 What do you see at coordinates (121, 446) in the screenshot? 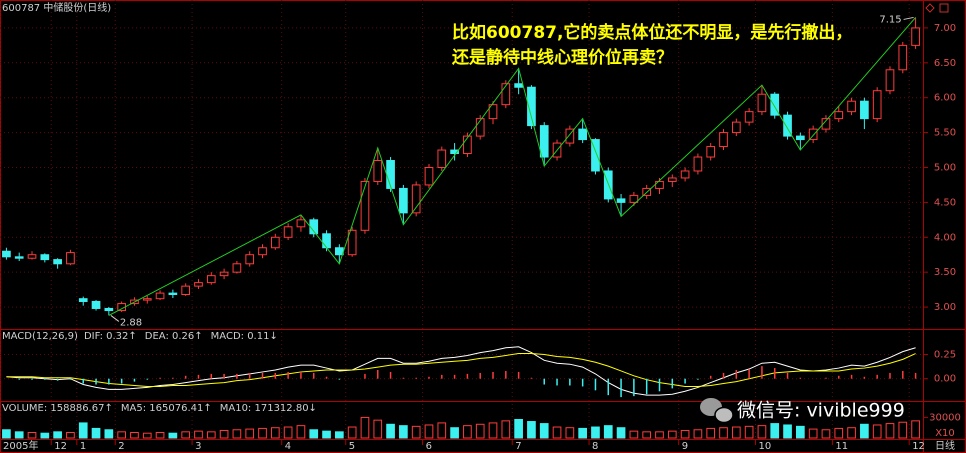
I see `x-tick-label: 2` at bounding box center [121, 446].